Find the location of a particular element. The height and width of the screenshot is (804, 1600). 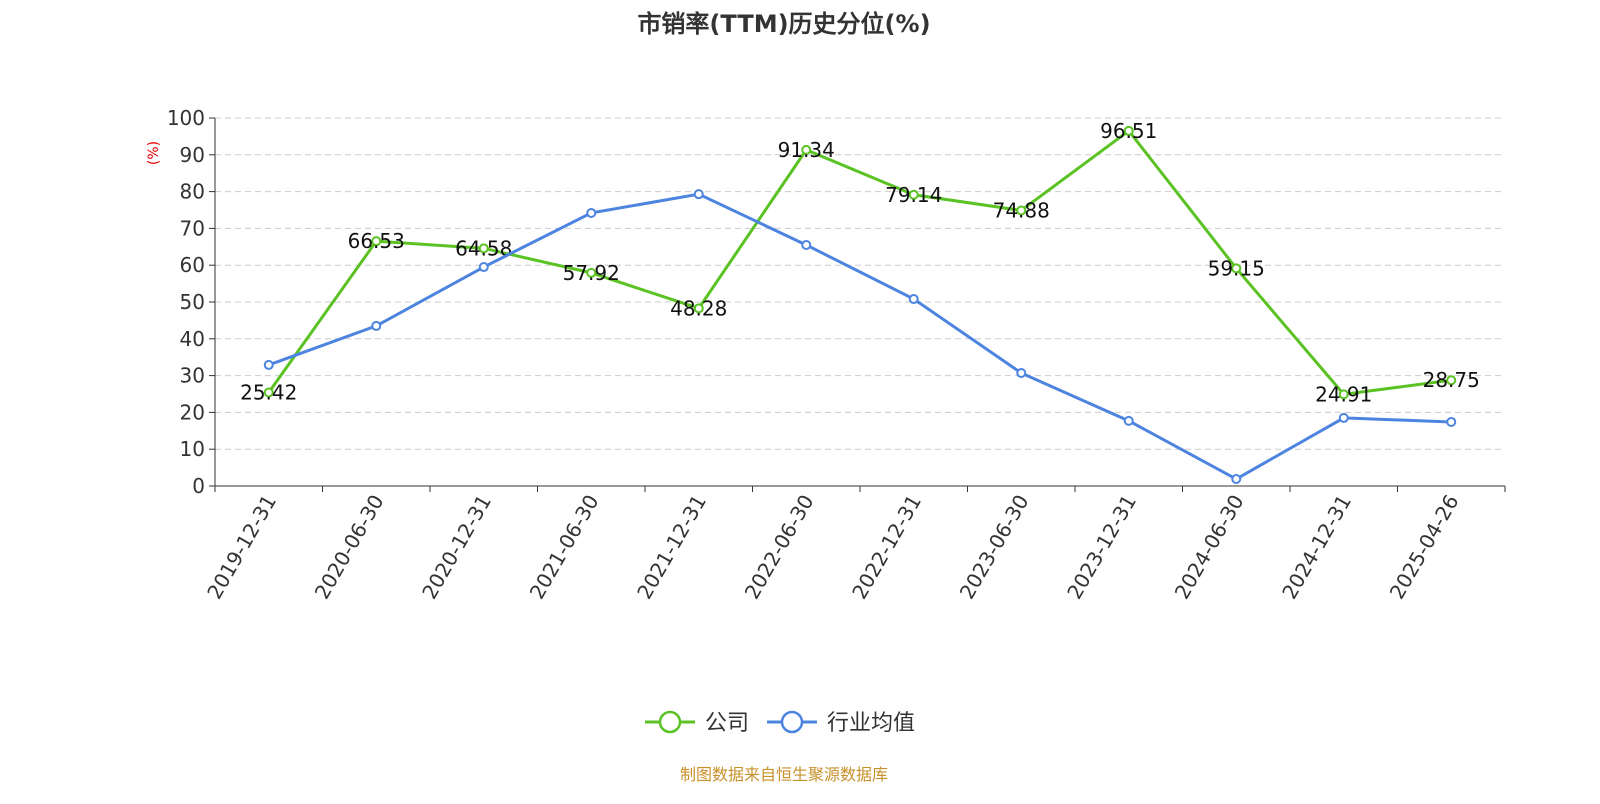

y-tick-label: 0 is located at coordinates (198, 486).